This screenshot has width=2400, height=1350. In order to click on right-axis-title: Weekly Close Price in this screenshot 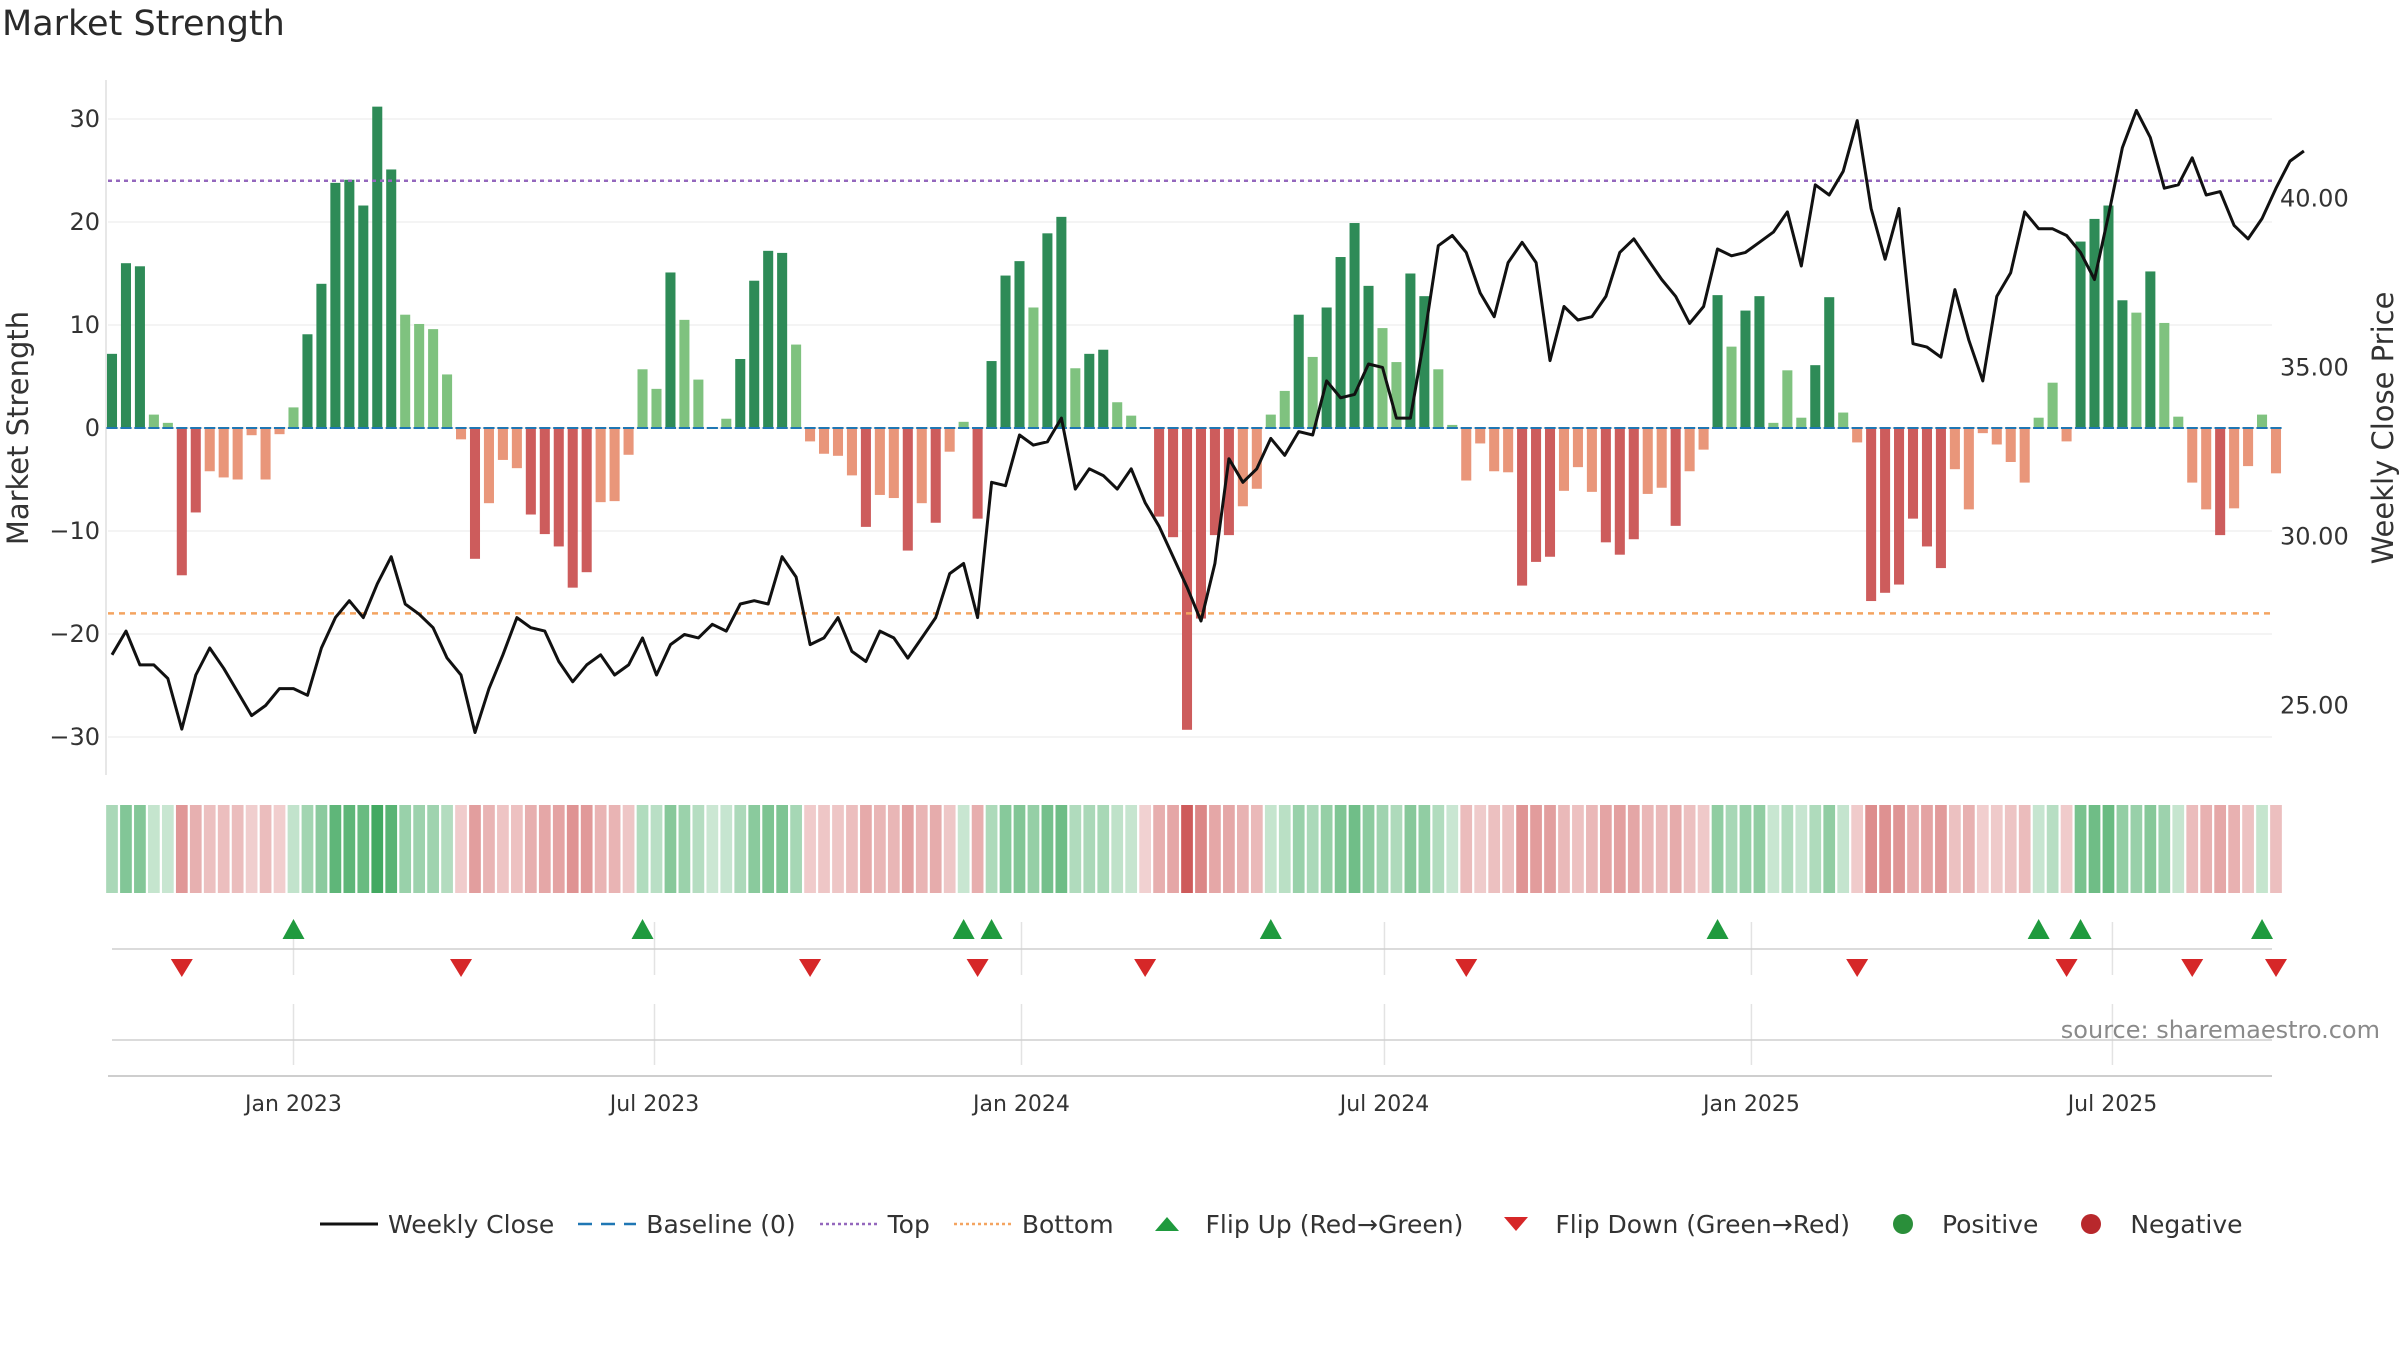, I will do `click(2383, 428)`.